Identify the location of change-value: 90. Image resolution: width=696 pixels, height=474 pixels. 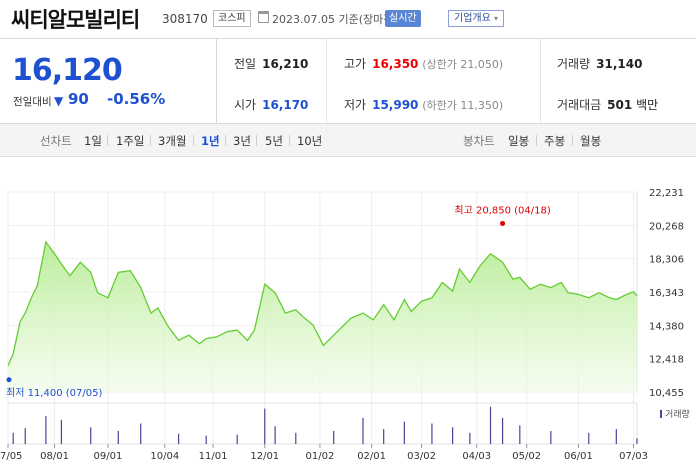
(78, 99).